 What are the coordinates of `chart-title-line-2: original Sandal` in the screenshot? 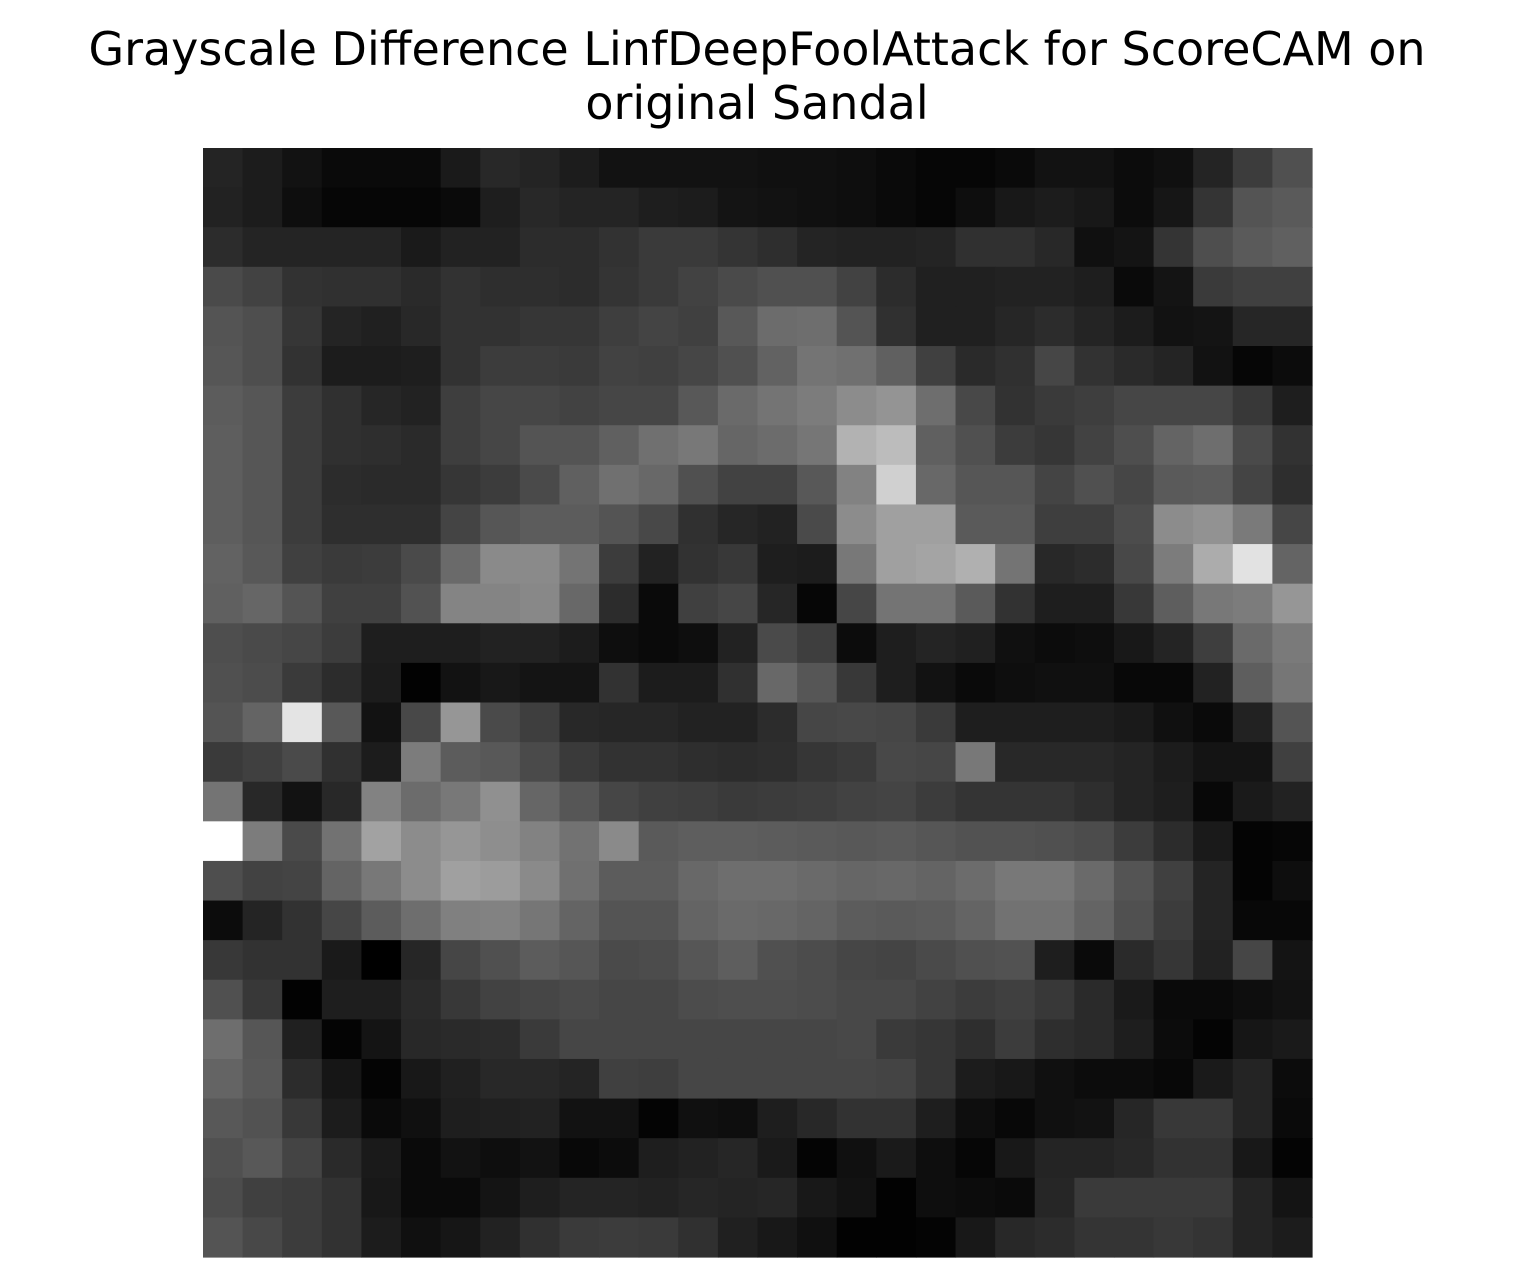 It's located at (757, 103).